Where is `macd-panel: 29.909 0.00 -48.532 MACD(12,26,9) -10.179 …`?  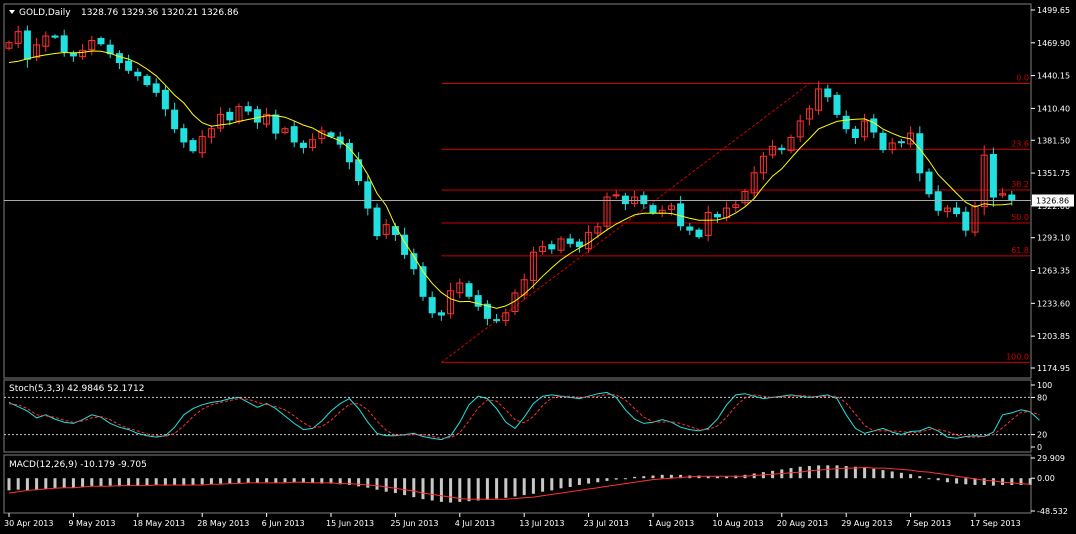 macd-panel: 29.909 0.00 -48.532 MACD(12,26,9) -10.179 … is located at coordinates (535, 485).